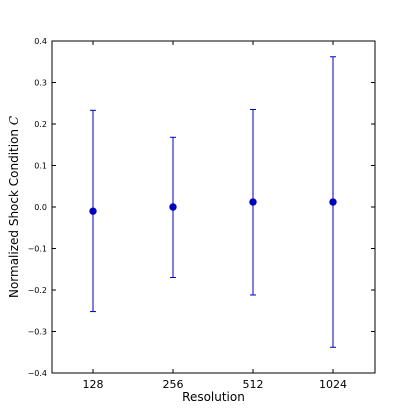 Image resolution: width=415 pixels, height=419 pixels. What do you see at coordinates (40, 83) in the screenshot?
I see `y-tick-label: 0.3` at bounding box center [40, 83].